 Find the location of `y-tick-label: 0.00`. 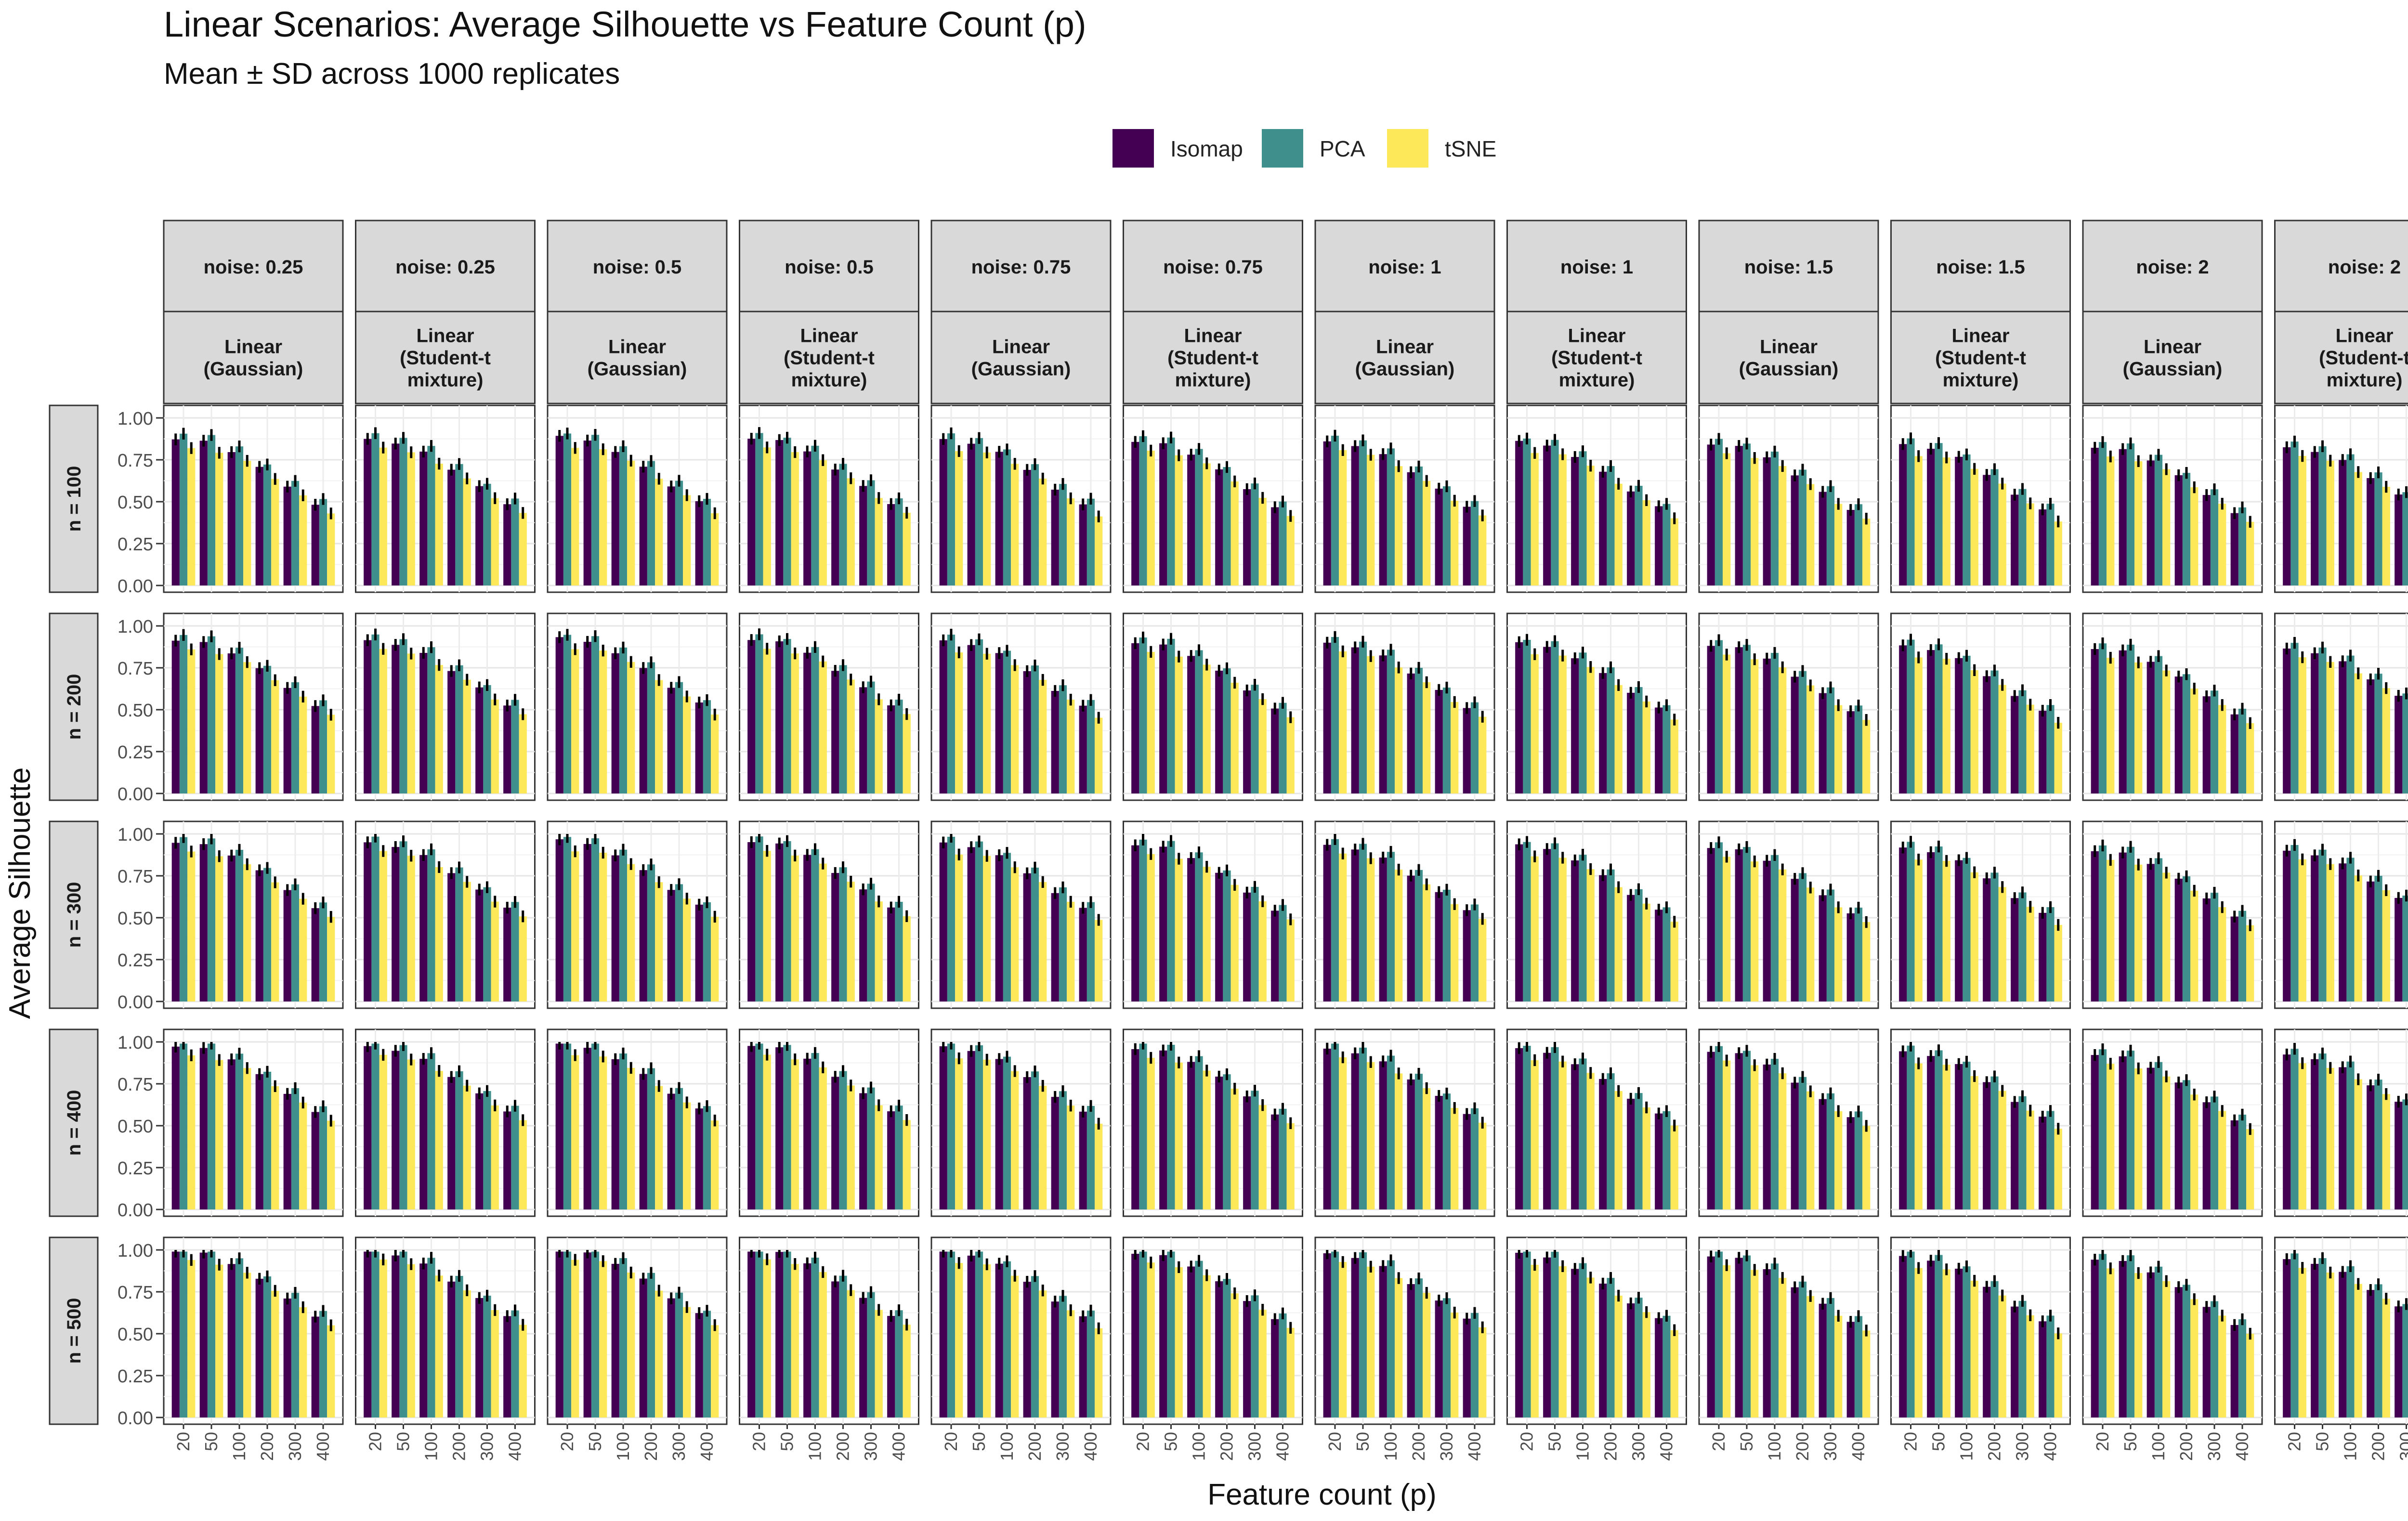

y-tick-label: 0.00 is located at coordinates (135, 586).